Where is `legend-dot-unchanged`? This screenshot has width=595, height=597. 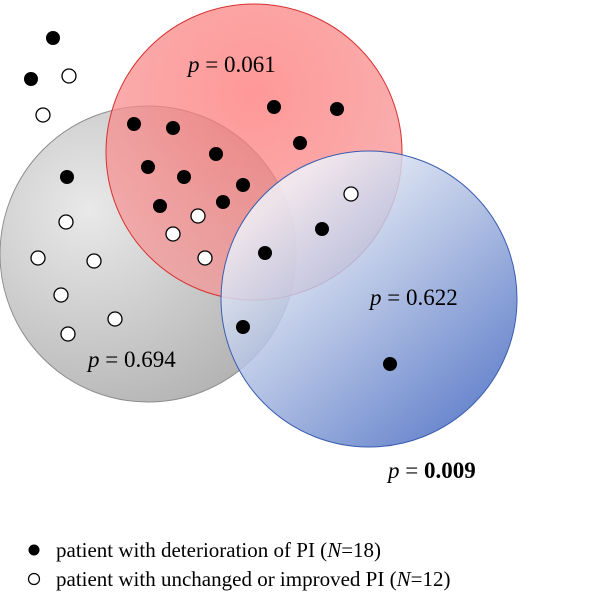 legend-dot-unchanged is located at coordinates (34, 579).